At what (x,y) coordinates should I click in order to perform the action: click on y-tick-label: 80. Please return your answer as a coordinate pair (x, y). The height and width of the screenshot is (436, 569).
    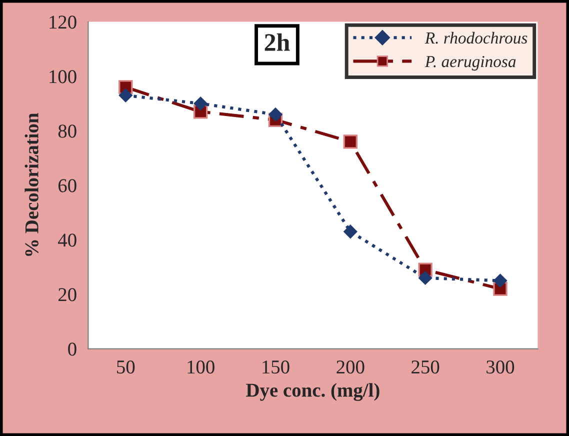
    Looking at the image, I should click on (67, 131).